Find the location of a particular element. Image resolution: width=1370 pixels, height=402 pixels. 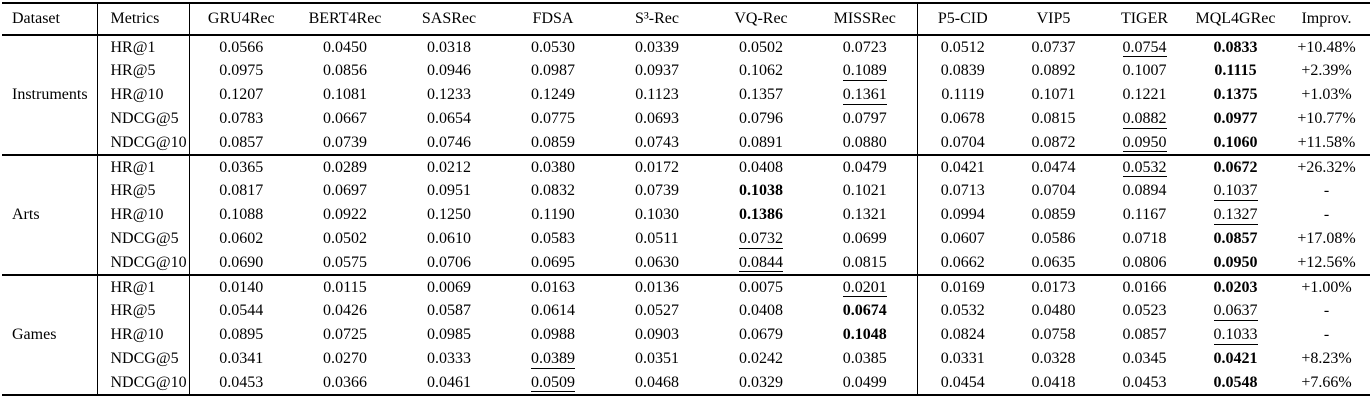

value-cell: 0.0679 is located at coordinates (761, 335).